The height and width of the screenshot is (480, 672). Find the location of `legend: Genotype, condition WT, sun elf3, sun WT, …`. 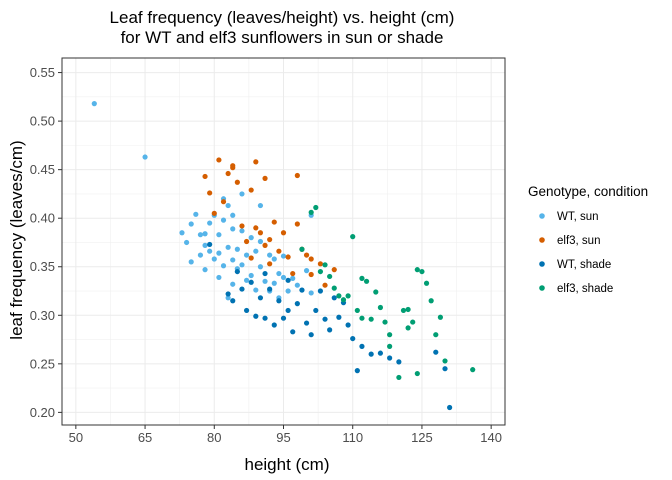

legend: Genotype, condition WT, sun elf3, sun WT, … is located at coordinates (588, 239).